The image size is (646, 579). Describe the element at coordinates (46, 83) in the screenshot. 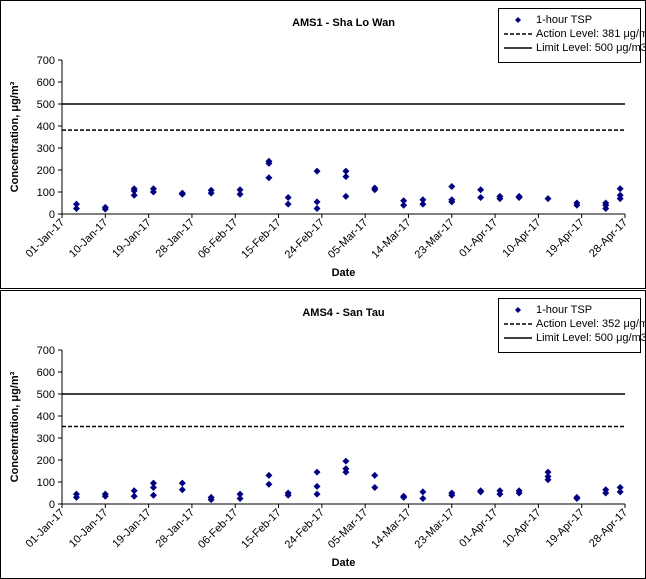

I see `y-tick-label: 600` at that location.